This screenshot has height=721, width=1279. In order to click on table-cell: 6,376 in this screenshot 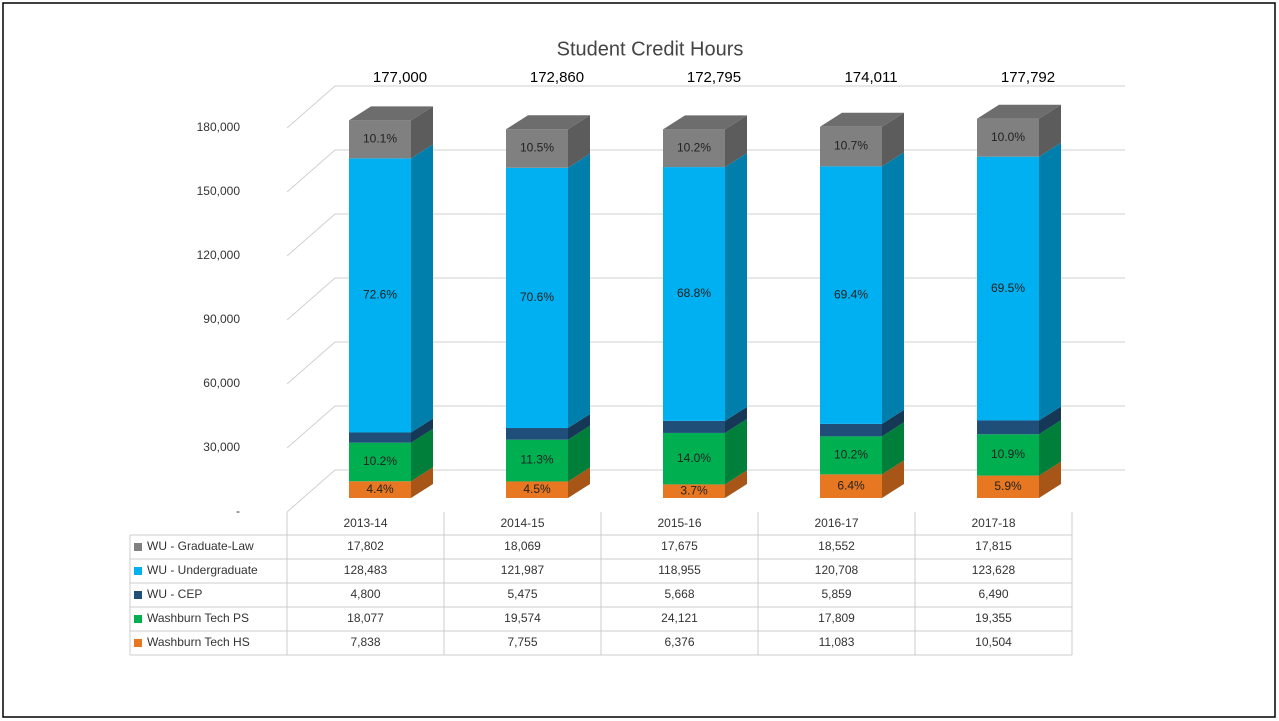, I will do `click(679, 642)`.